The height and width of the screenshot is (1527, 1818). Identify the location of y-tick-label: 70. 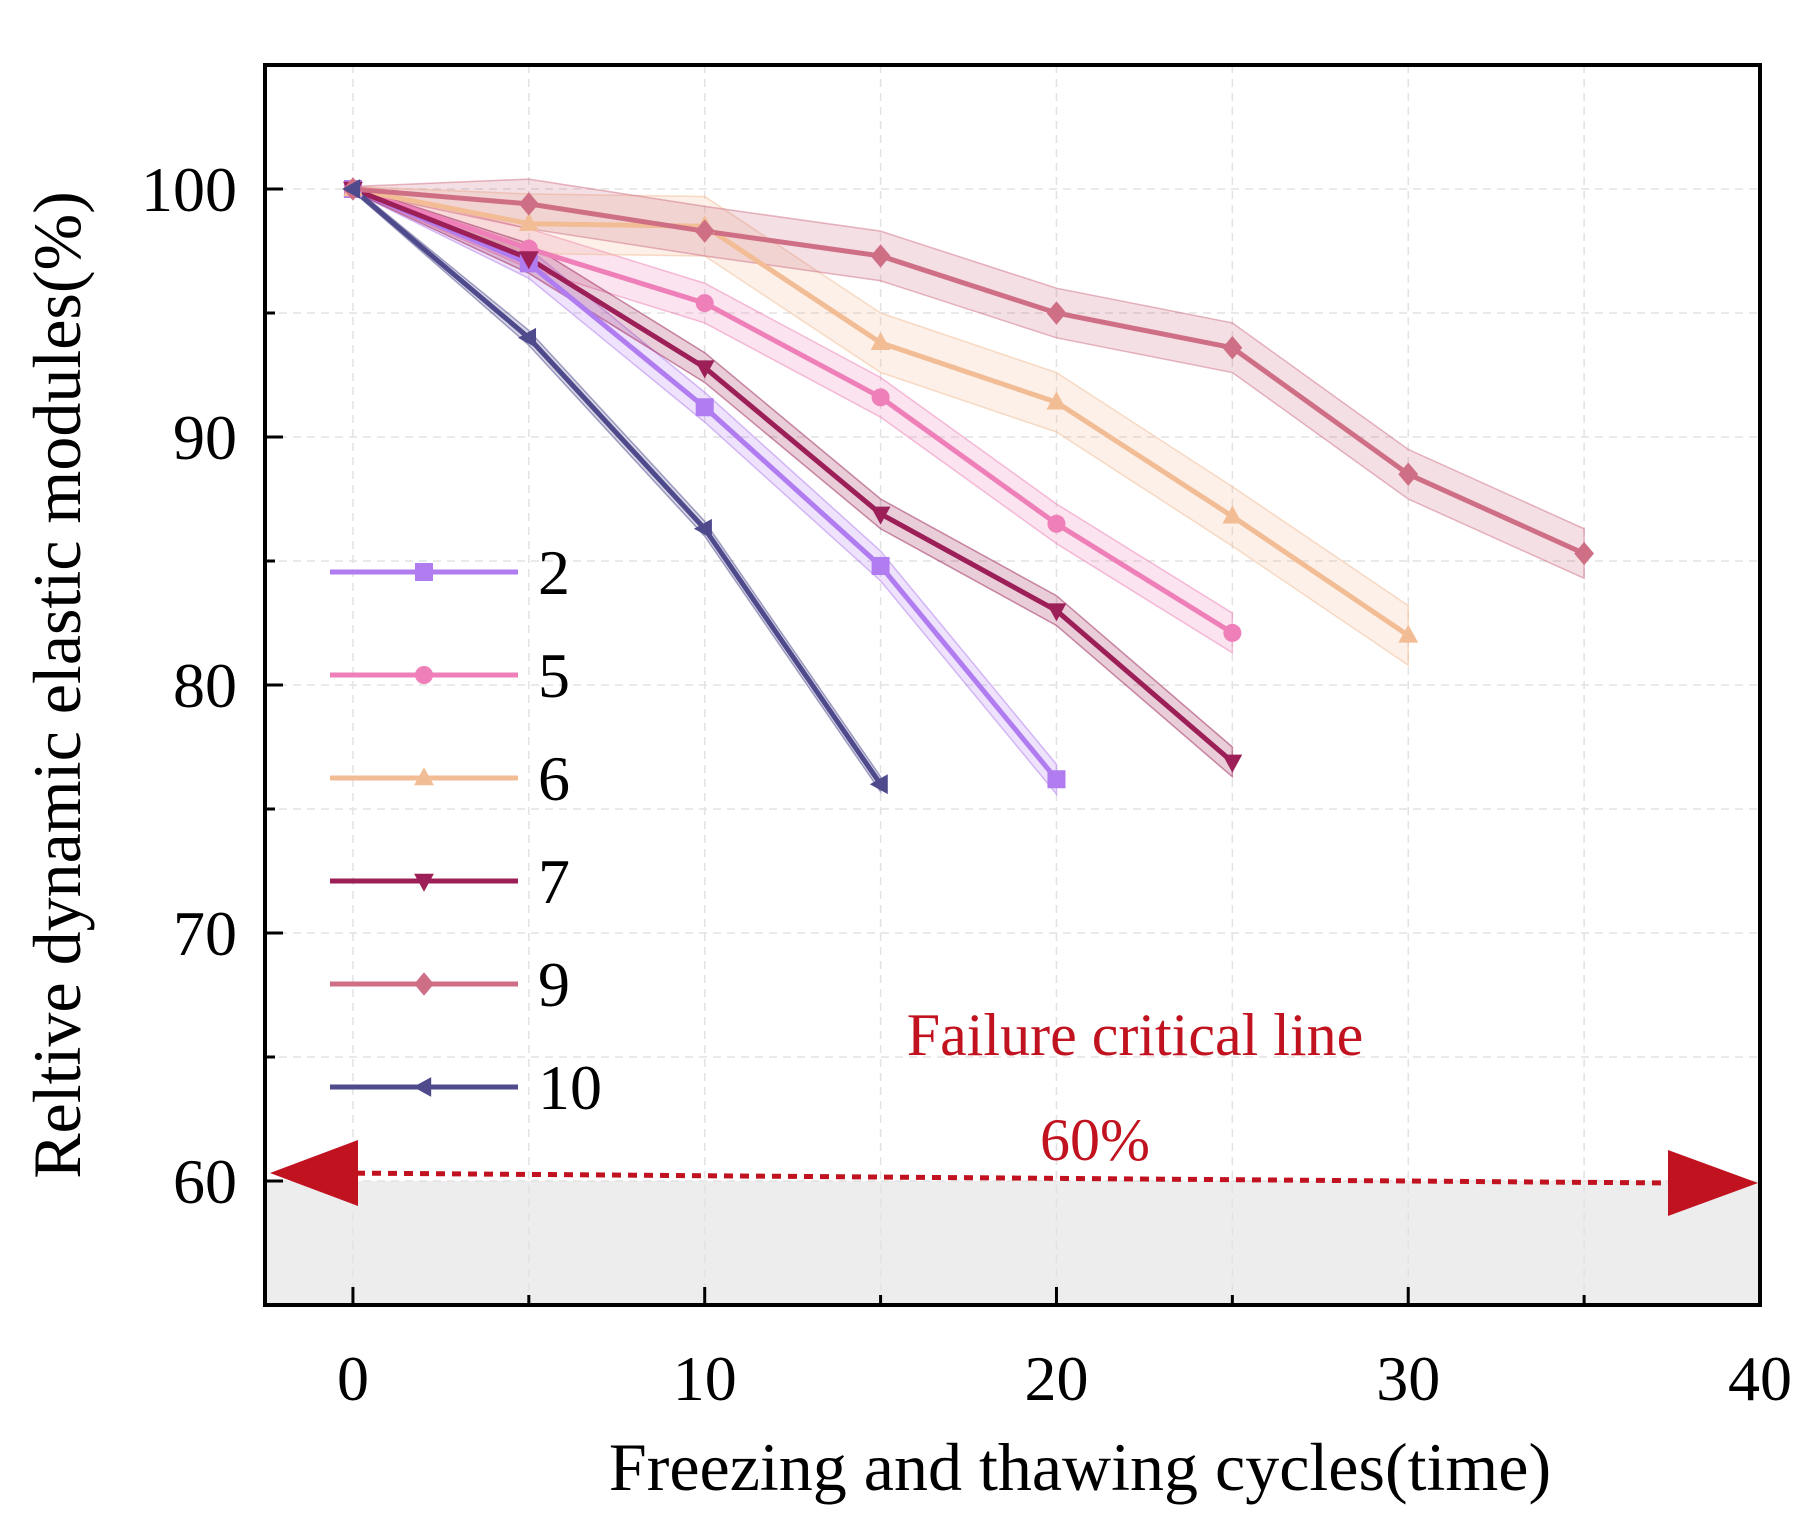
(205, 933).